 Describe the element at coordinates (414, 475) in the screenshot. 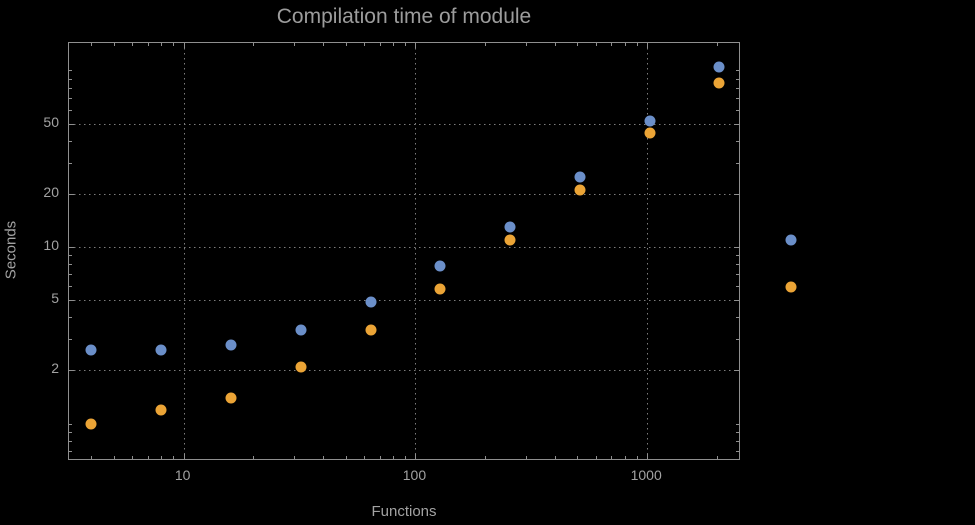

I see `x-tick-label: 100` at that location.